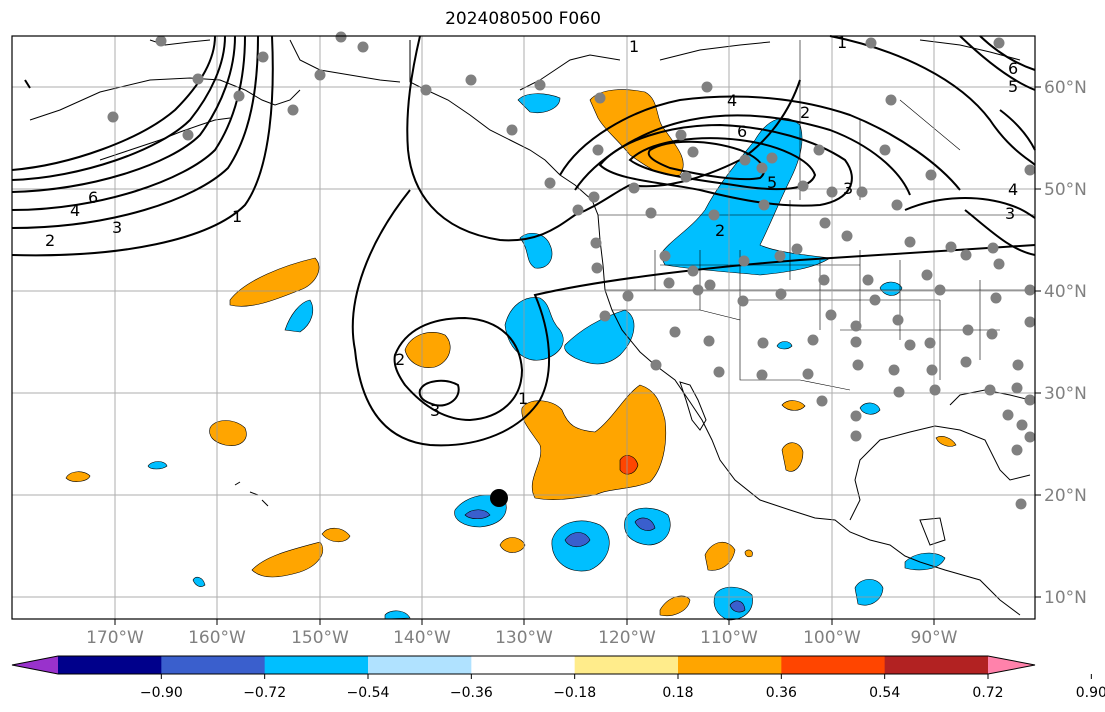 The height and width of the screenshot is (712, 1105). What do you see at coordinates (1065, 88) in the screenshot?
I see `lat-tick-label: 60°N` at bounding box center [1065, 88].